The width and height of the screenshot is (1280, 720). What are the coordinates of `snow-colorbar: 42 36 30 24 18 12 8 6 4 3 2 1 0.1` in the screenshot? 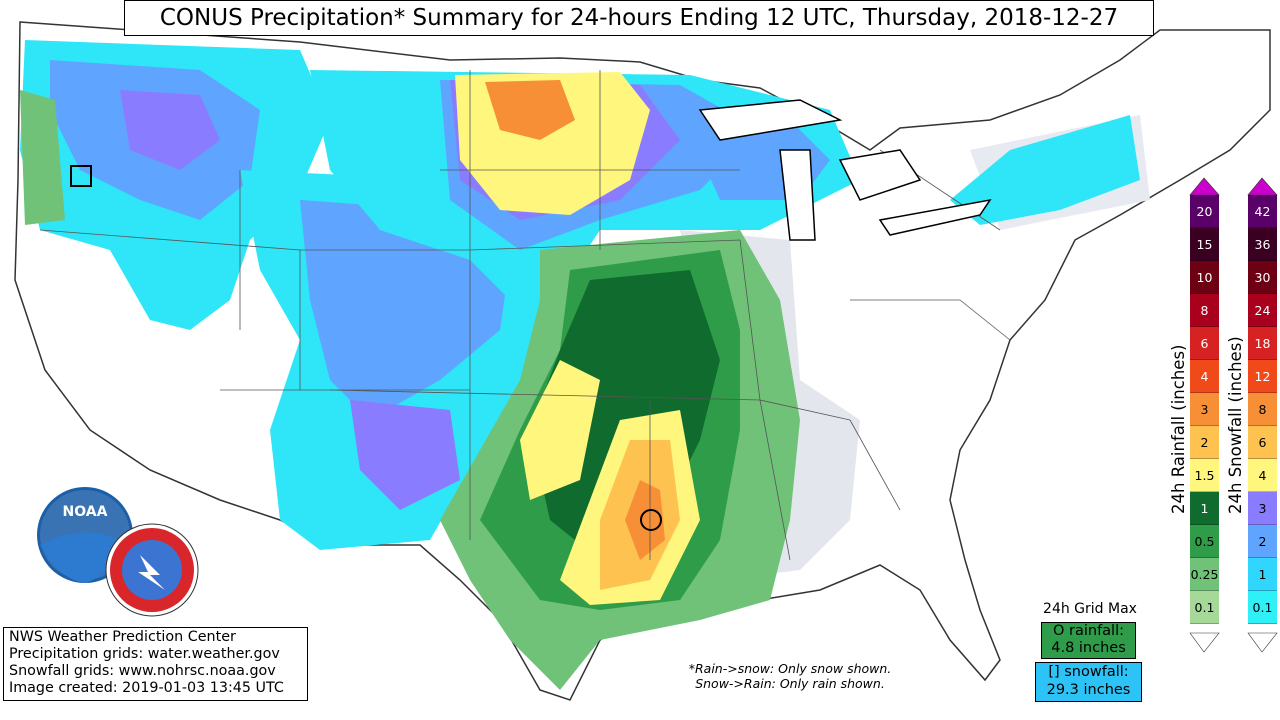 It's located at (1262, 409).